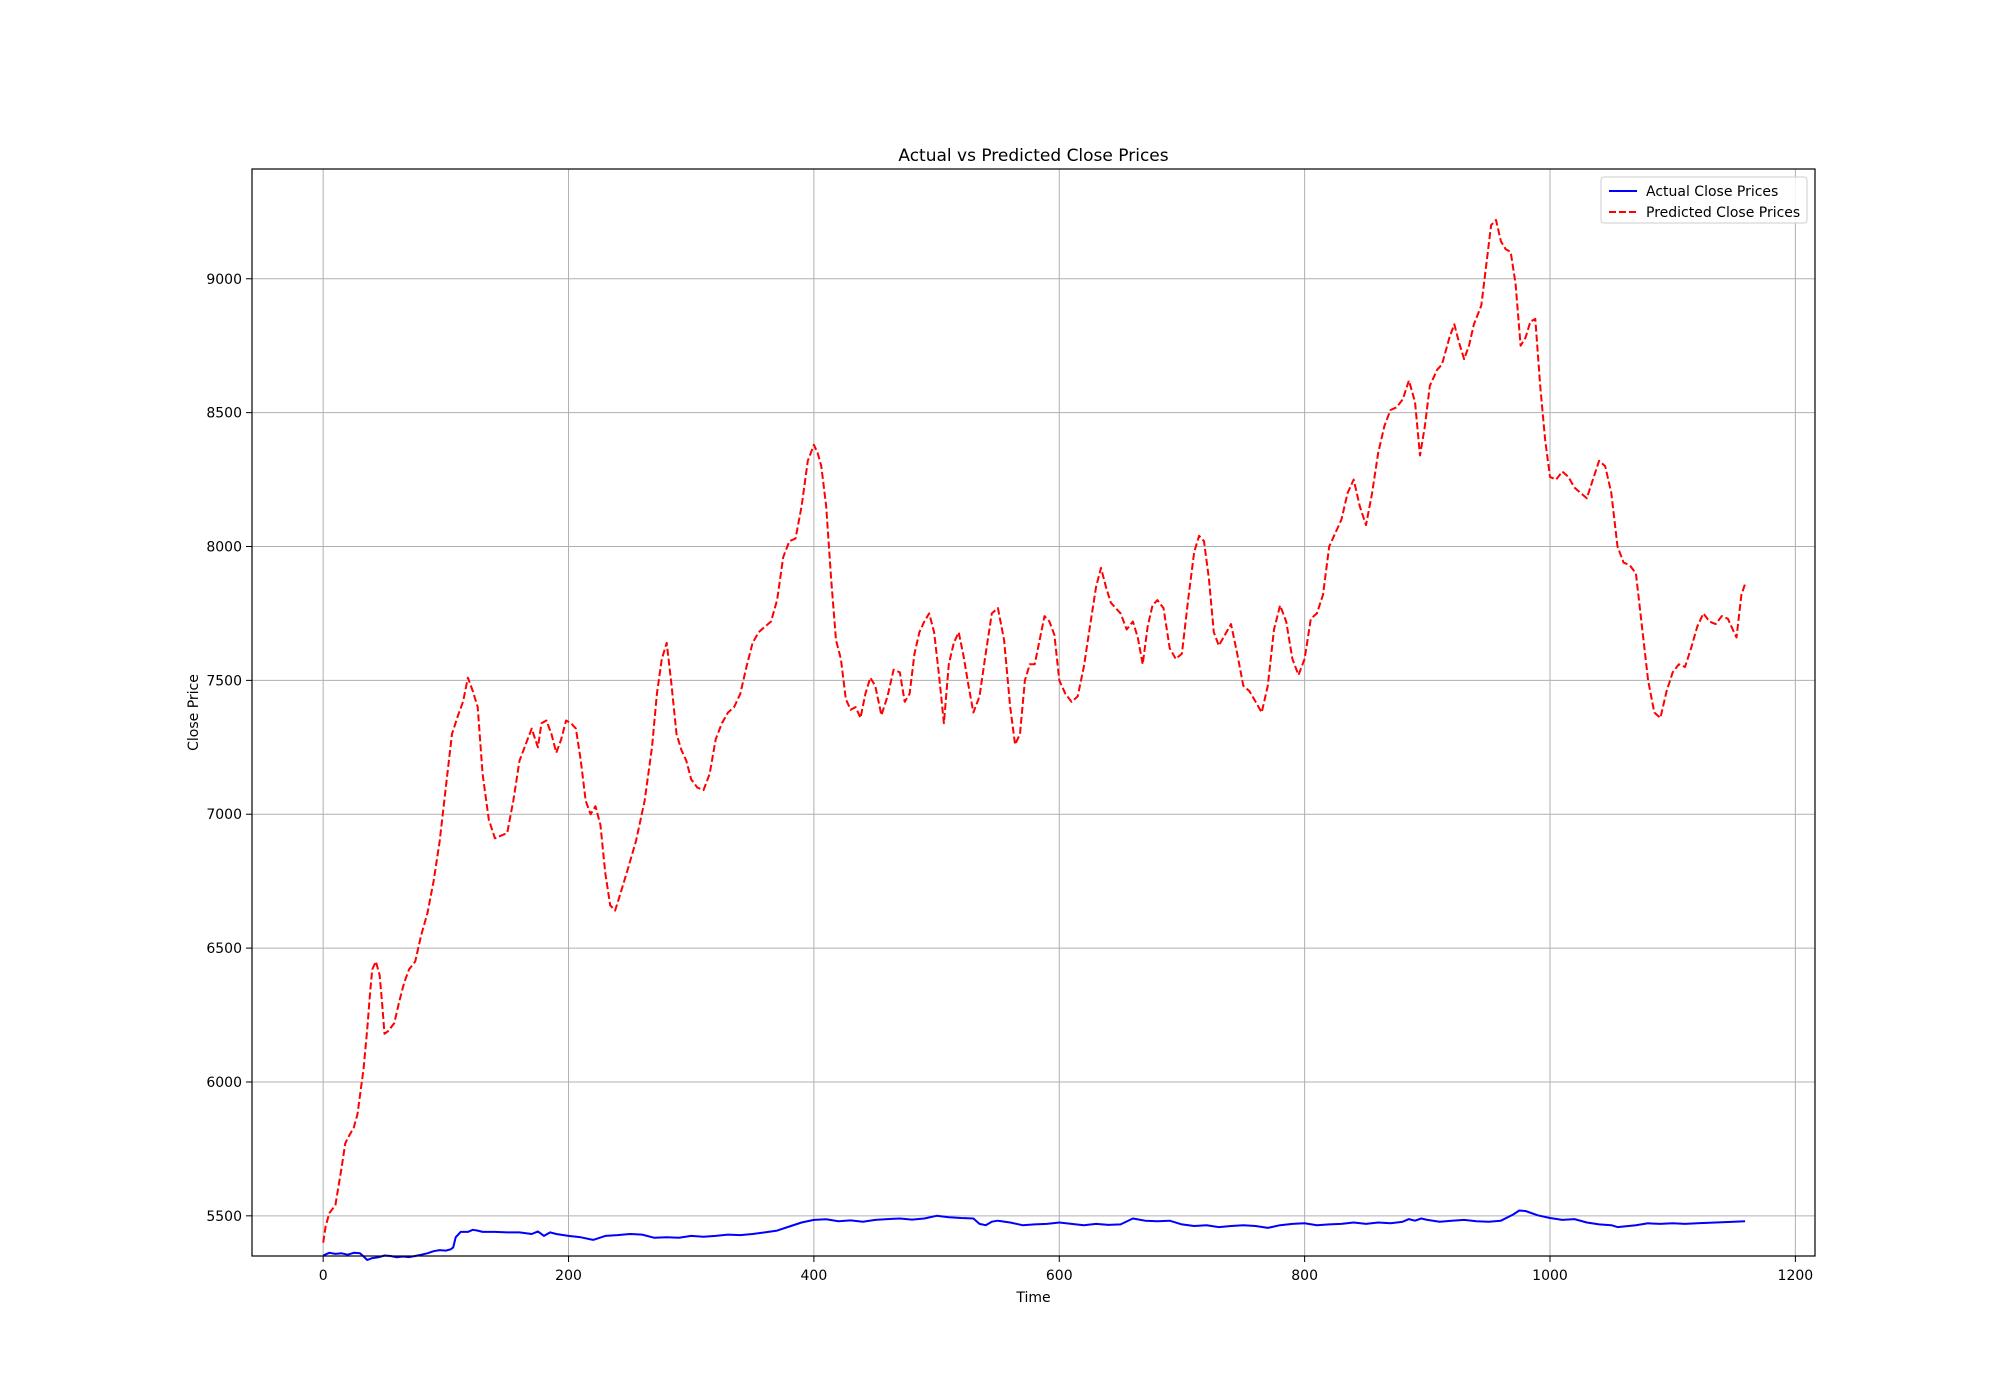  Describe the element at coordinates (1550, 1276) in the screenshot. I see `x-tick-label: 1000` at that location.